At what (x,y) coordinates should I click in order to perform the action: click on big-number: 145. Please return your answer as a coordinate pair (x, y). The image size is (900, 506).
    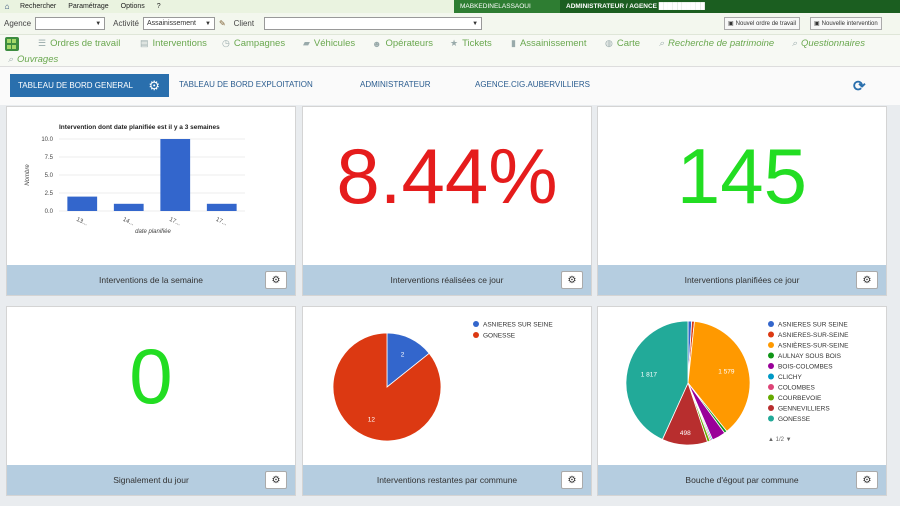
    Looking at the image, I should click on (742, 176).